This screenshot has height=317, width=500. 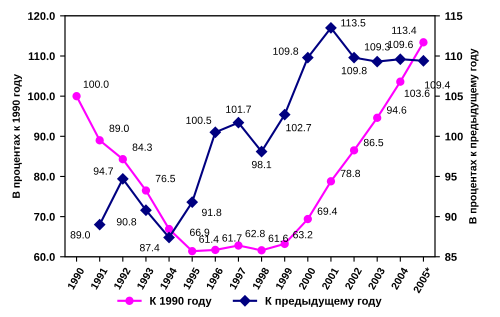 I want to click on data-label: 90.8, so click(x=126, y=222).